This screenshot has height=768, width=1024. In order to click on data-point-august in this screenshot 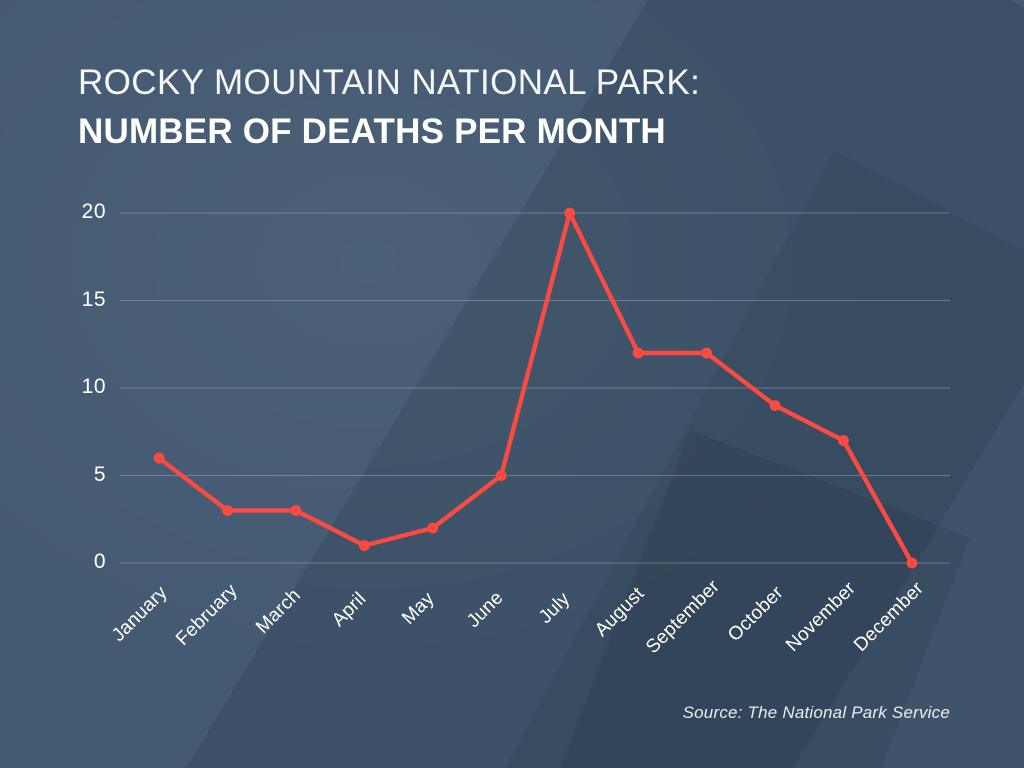, I will do `click(638, 353)`.